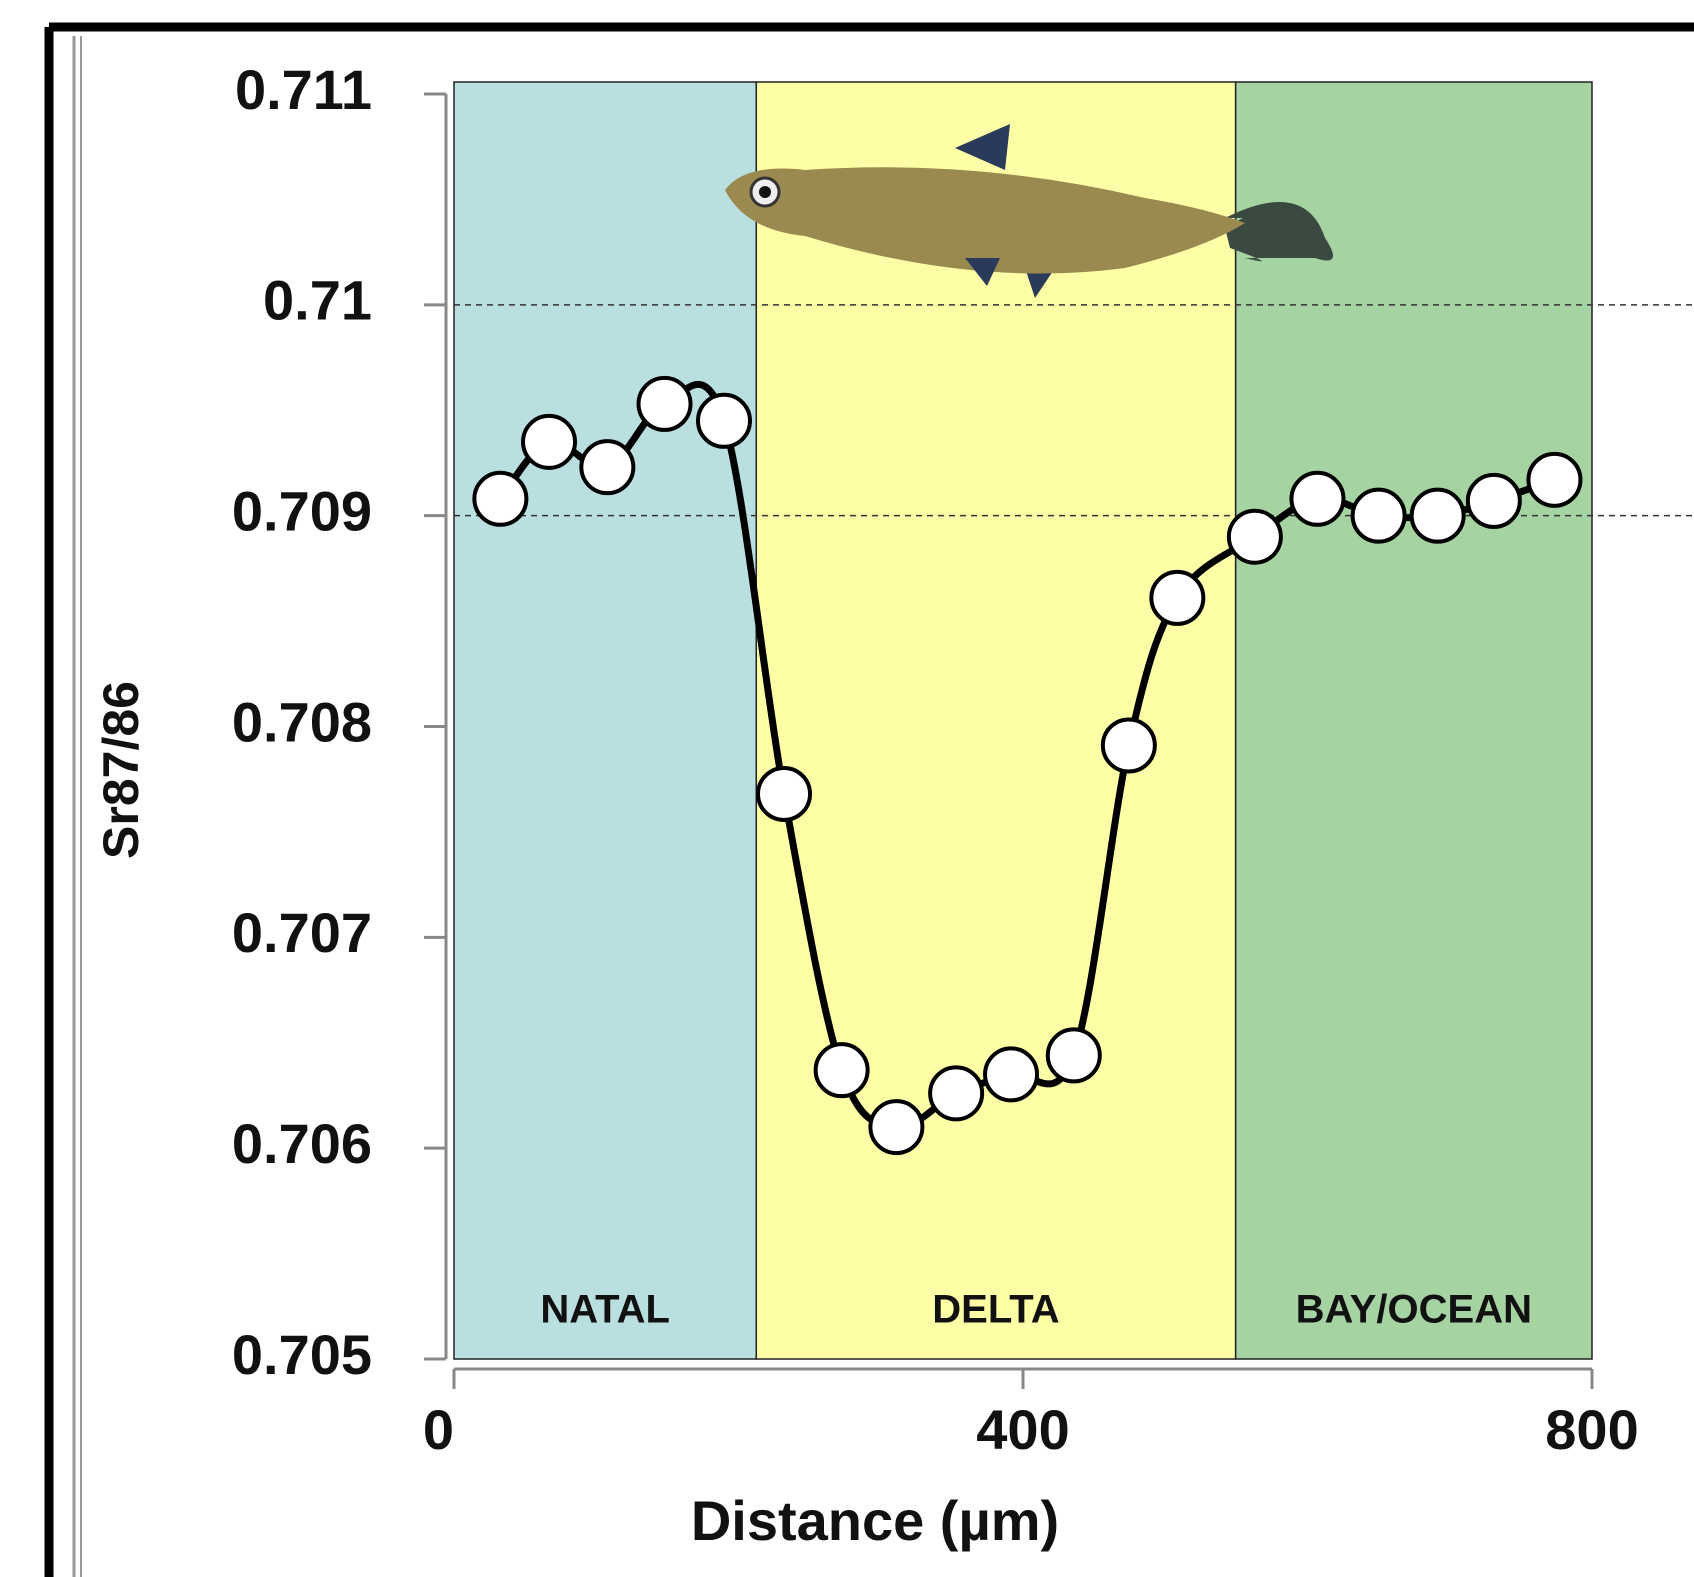 This screenshot has height=1577, width=1694. I want to click on y-tick-label: 0.707, so click(302, 932).